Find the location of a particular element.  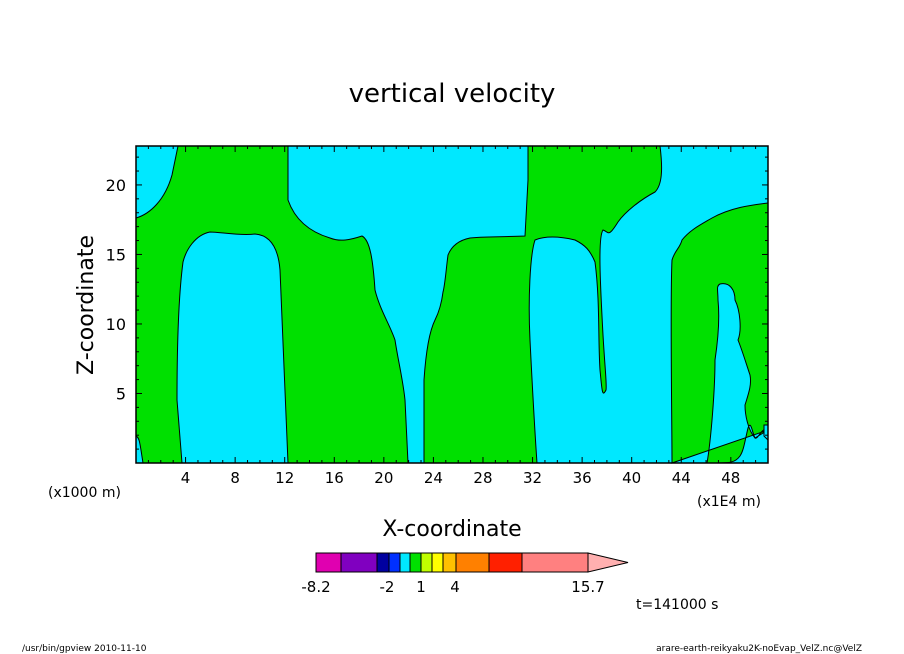

colorbar-label: 1 is located at coordinates (421, 587).